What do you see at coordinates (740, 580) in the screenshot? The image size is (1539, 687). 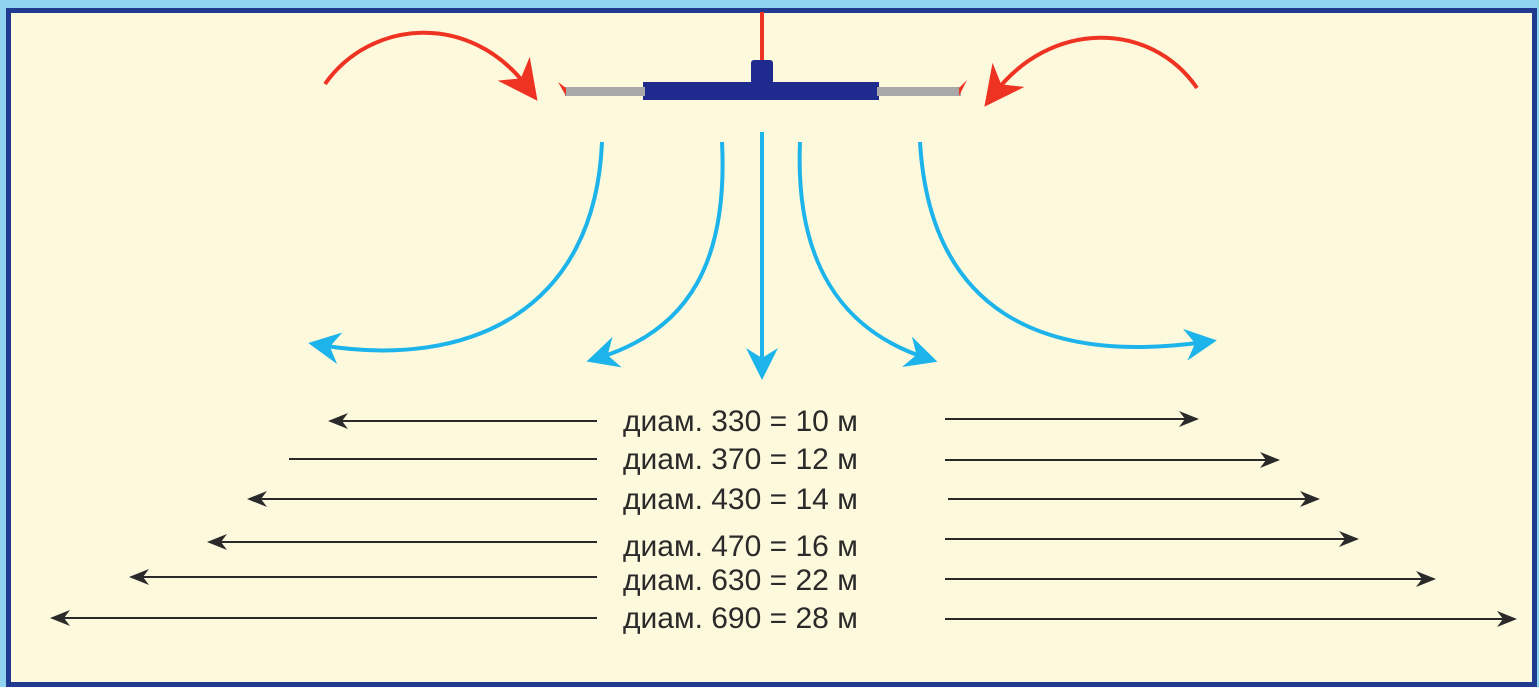 I see `dimension-label: диам. 630 = 22 м` at bounding box center [740, 580].